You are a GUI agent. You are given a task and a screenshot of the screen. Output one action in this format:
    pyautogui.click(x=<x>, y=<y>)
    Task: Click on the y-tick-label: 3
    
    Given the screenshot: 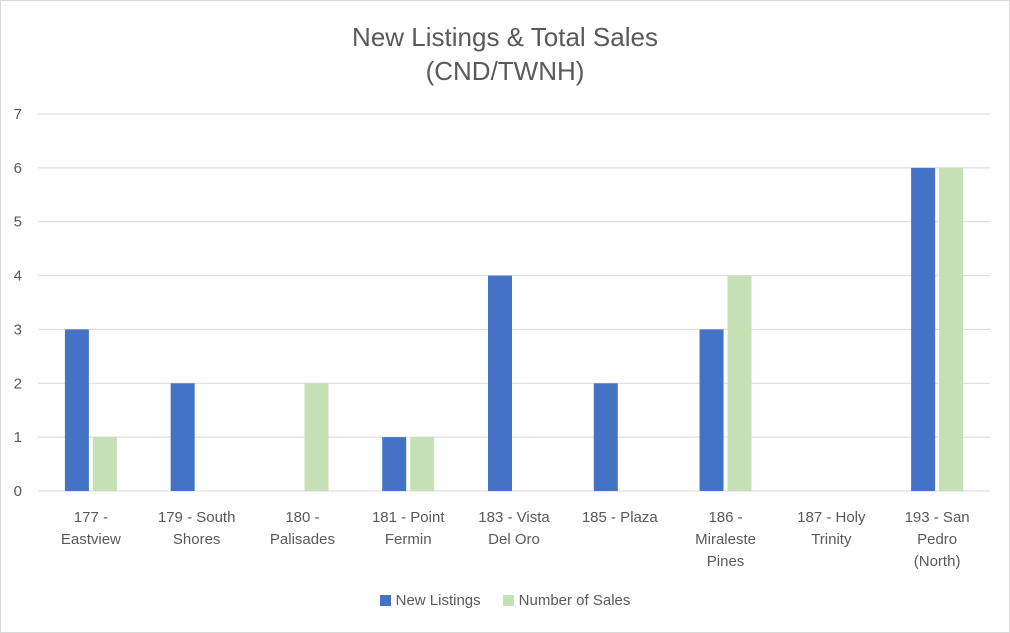 What is the action you would take?
    pyautogui.click(x=18, y=329)
    